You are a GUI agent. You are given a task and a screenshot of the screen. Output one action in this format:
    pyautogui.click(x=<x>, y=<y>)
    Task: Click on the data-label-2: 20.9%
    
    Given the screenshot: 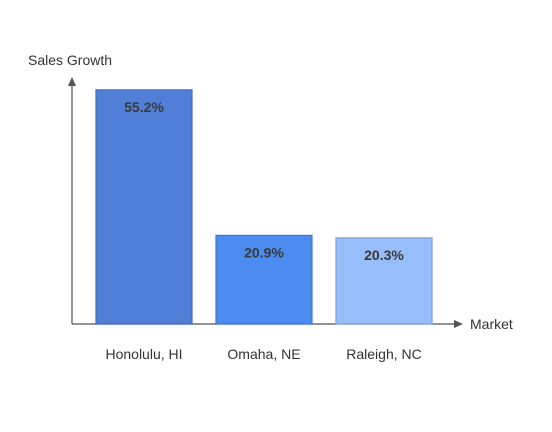 What is the action you would take?
    pyautogui.click(x=264, y=252)
    